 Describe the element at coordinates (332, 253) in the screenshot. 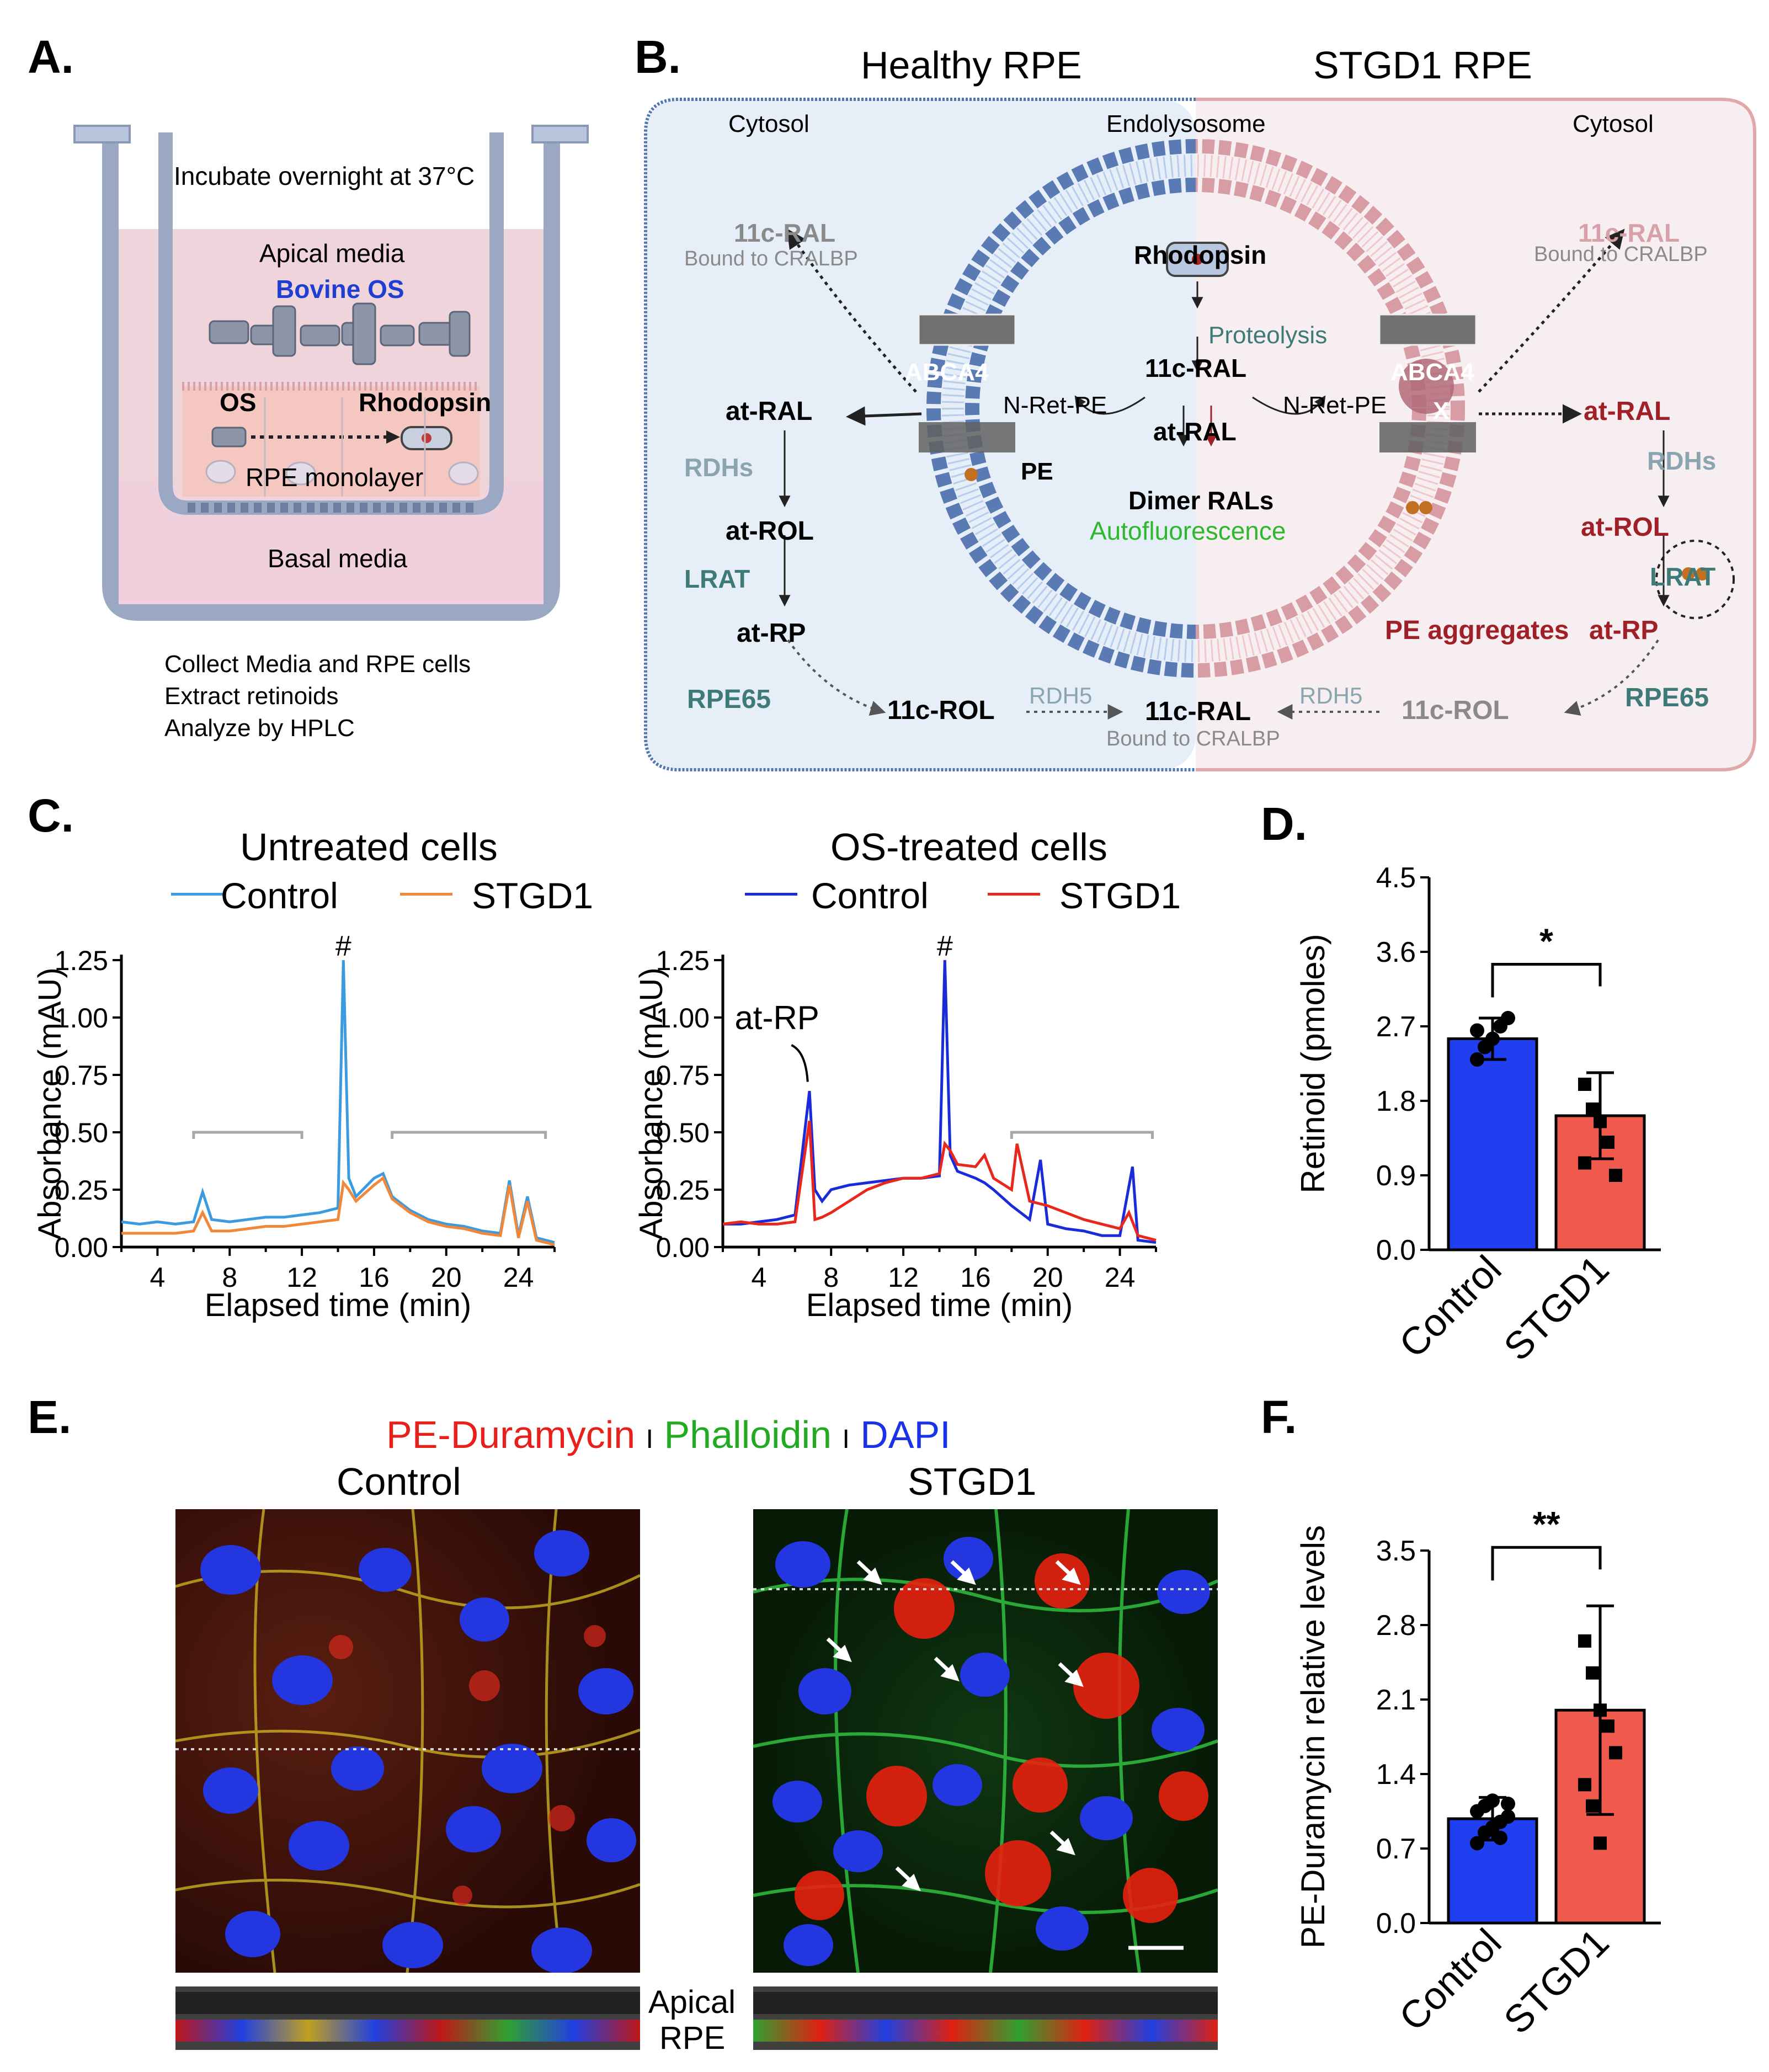

I see `apical-media-label: Apical media` at that location.